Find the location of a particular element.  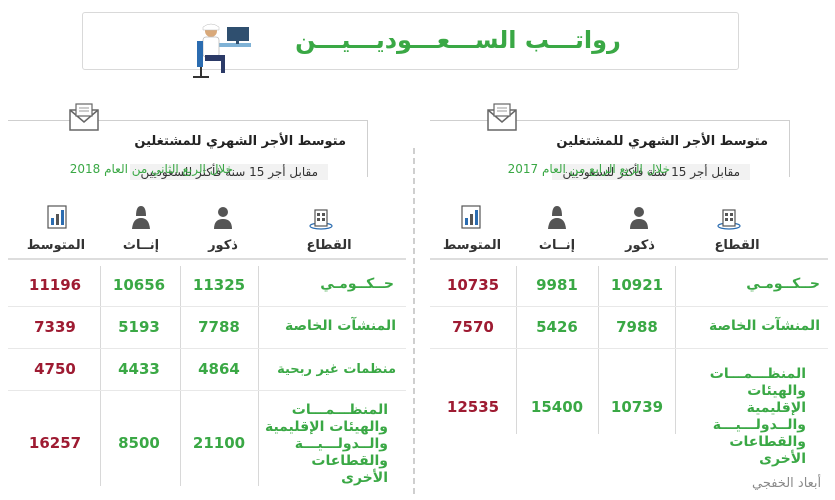

female-value: 9981 is located at coordinates (557, 285).